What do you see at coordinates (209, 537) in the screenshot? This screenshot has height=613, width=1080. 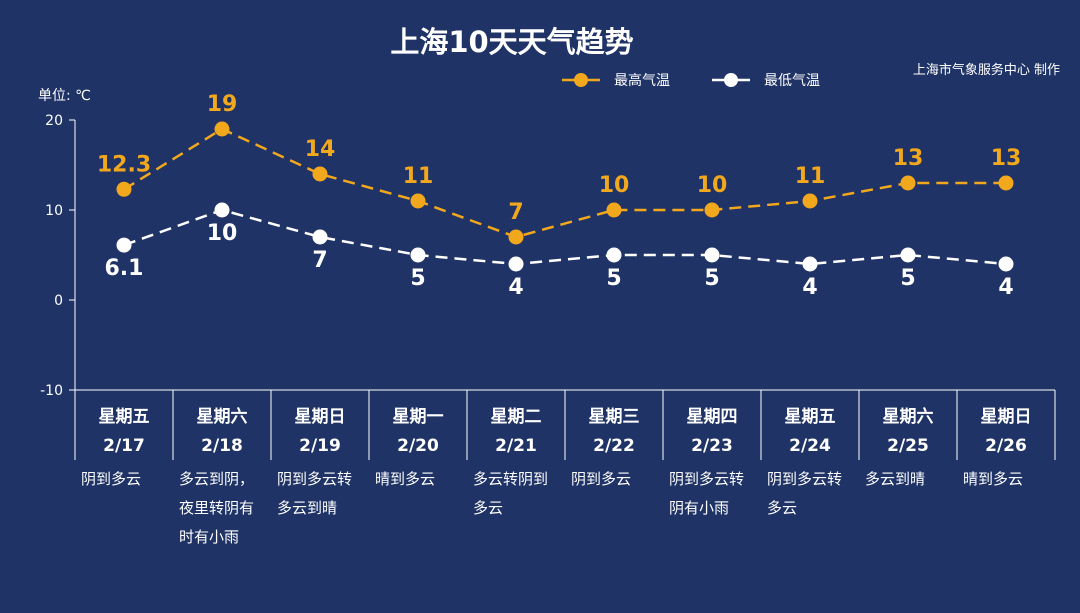 I see `weather-description-line: 时有小雨` at bounding box center [209, 537].